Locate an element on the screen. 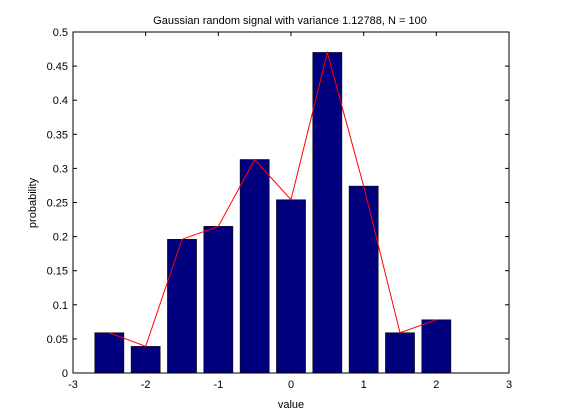 The width and height of the screenshot is (561, 420). y-tick-label: 0.5 is located at coordinates (60, 33).